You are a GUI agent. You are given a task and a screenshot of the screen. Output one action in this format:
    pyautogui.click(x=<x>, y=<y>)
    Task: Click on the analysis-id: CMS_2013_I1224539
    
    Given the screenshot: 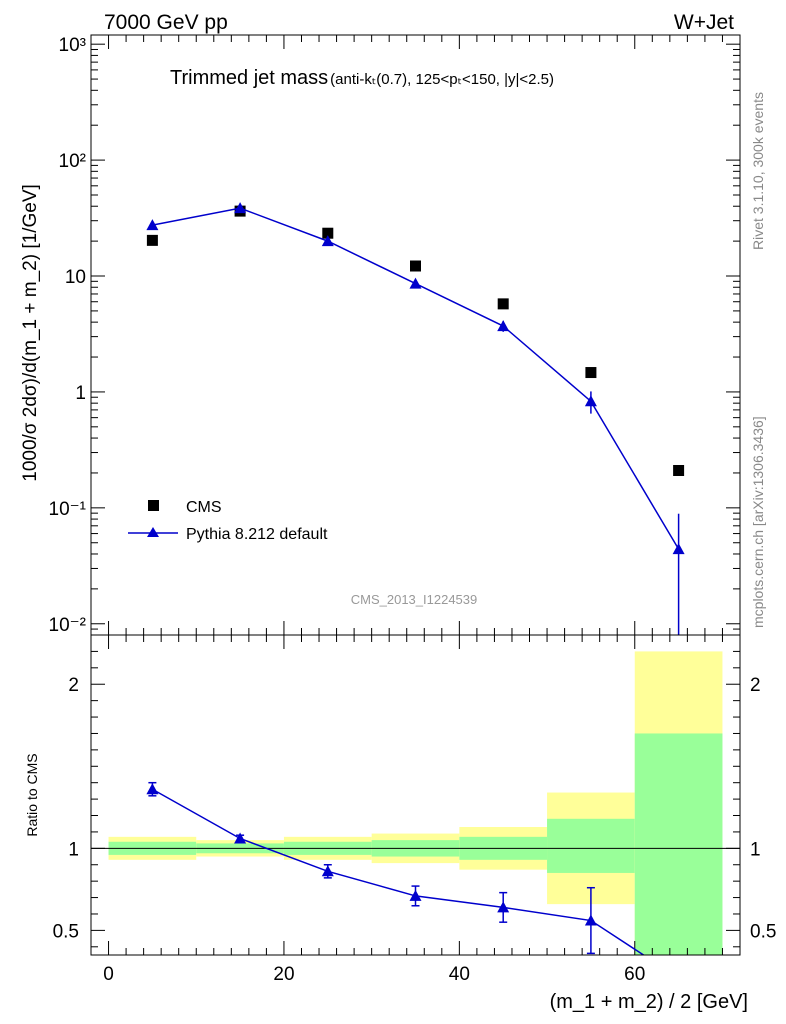 What is the action you would take?
    pyautogui.click(x=414, y=599)
    